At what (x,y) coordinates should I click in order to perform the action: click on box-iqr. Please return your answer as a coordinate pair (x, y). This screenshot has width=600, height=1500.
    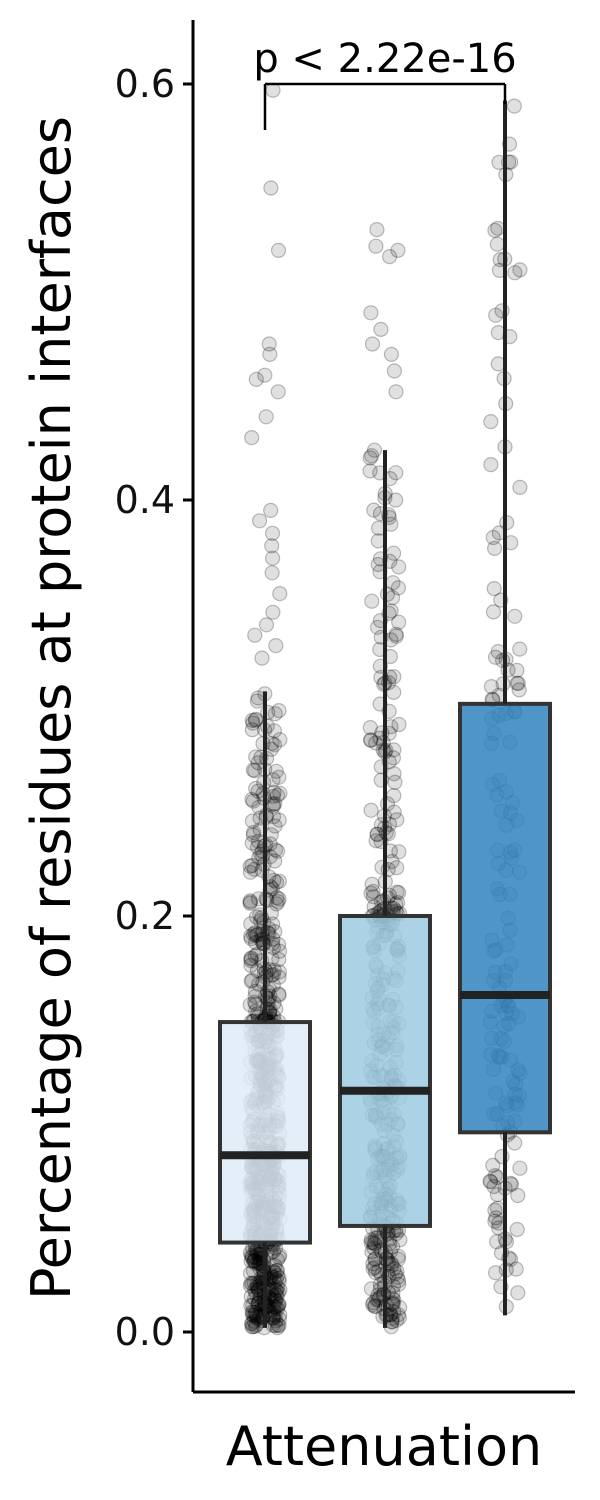
    Looking at the image, I should click on (265, 1132).